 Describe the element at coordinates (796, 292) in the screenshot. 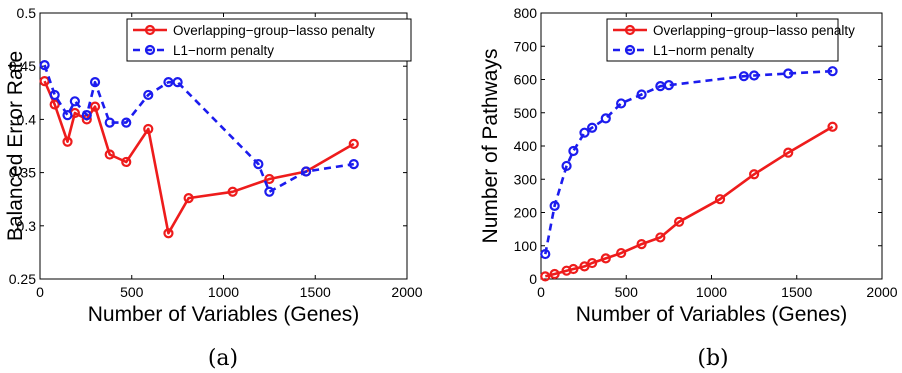

I see `chart-b-x-tick-label: 1500` at that location.